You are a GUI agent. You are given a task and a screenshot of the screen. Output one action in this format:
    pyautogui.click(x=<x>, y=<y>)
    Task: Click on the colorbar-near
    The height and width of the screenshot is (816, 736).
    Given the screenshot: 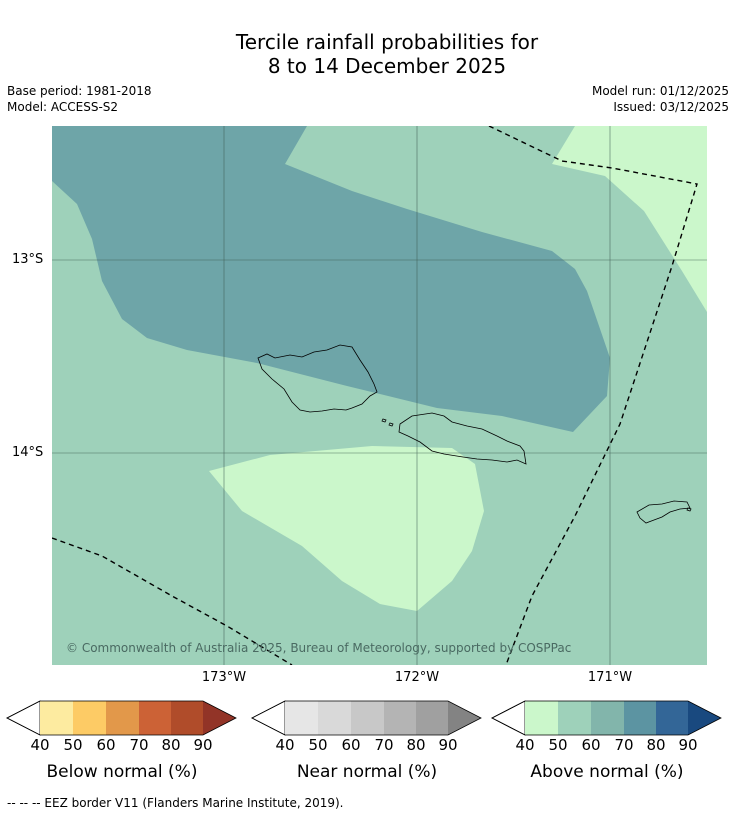 What is the action you would take?
    pyautogui.click(x=366, y=718)
    